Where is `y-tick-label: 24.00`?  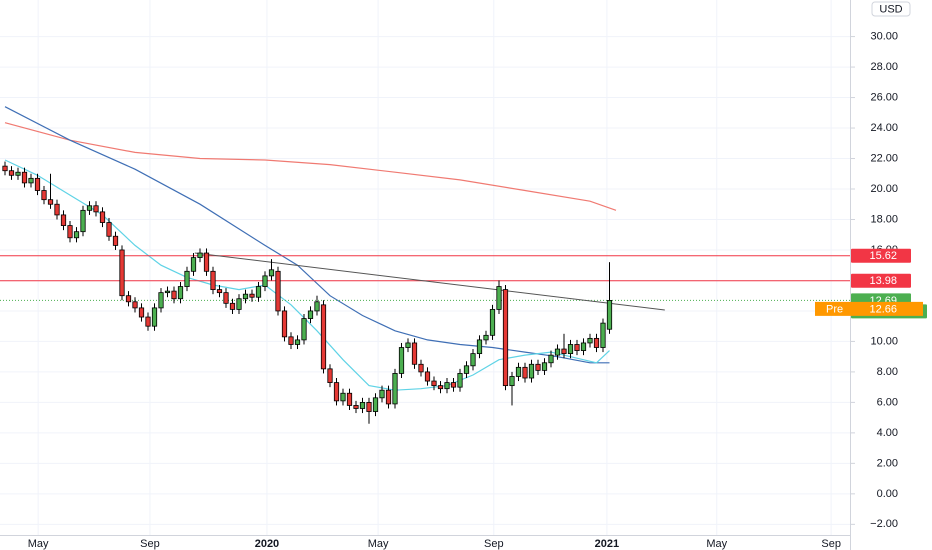
y-tick-label: 24.00 is located at coordinates (884, 128).